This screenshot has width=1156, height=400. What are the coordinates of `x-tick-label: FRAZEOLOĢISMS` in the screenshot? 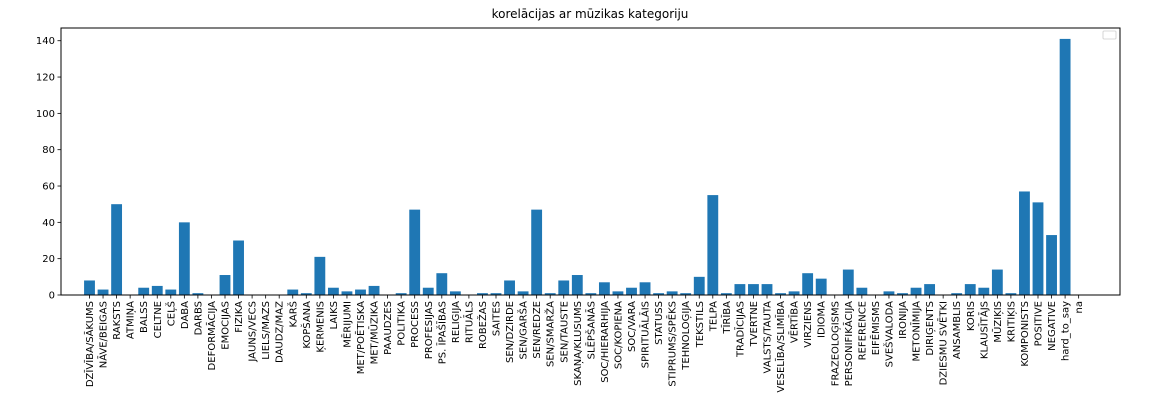 It's located at (835, 343).